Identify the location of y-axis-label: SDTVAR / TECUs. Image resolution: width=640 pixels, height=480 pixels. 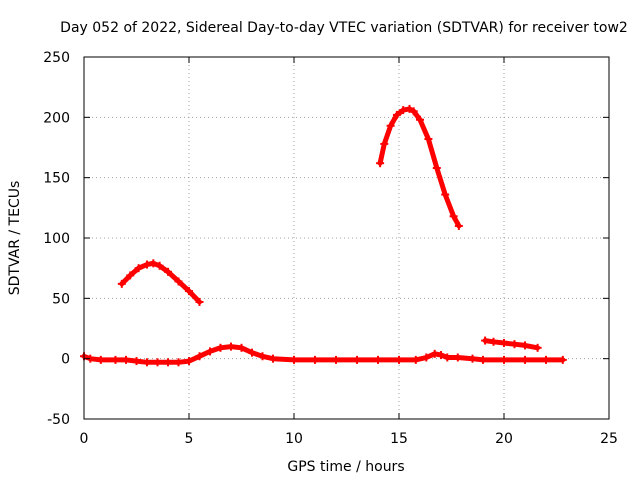
(15, 238).